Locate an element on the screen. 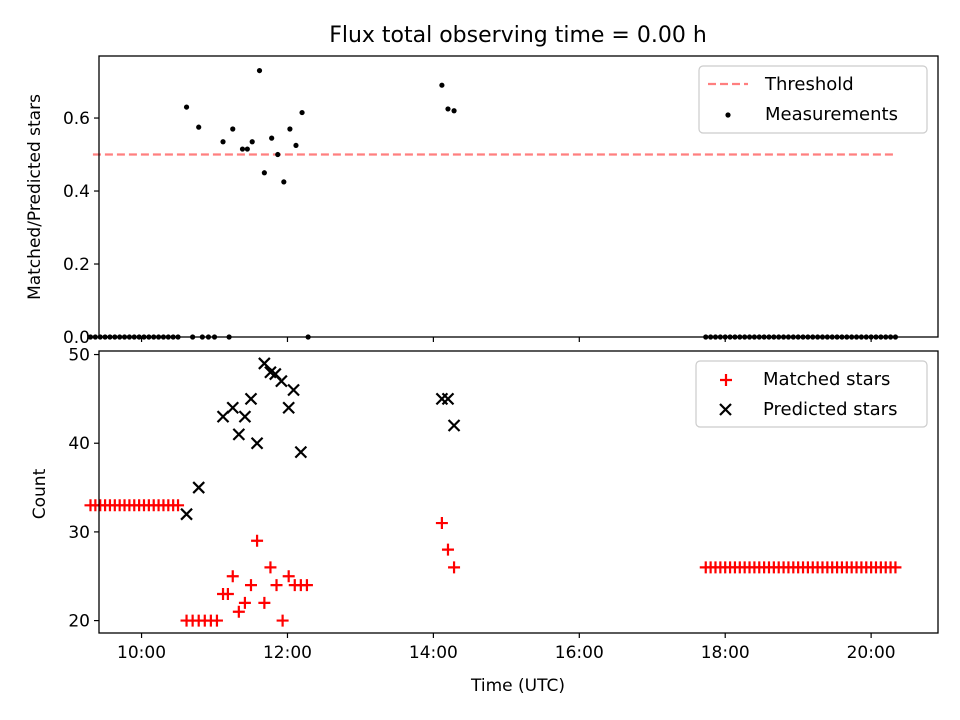 The width and height of the screenshot is (960, 720). matched-legend-swatch is located at coordinates (726, 380).